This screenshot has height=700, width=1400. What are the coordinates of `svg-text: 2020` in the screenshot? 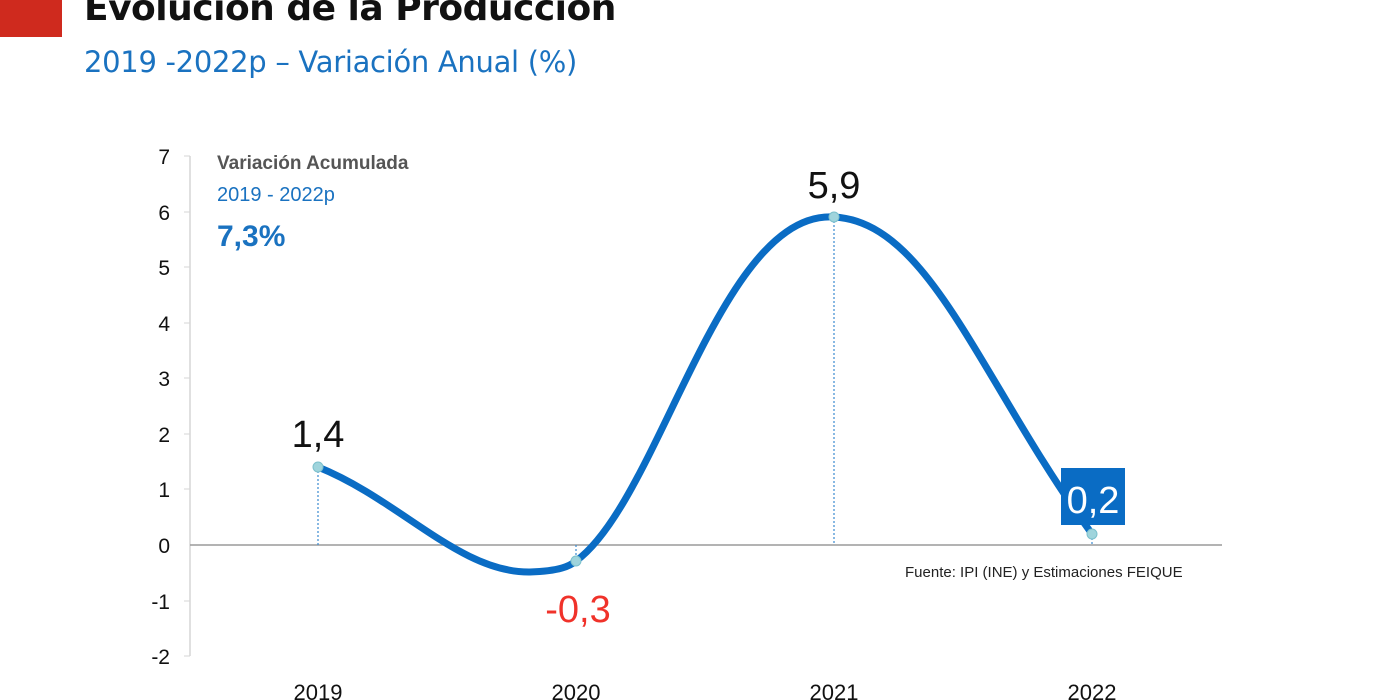 It's located at (576, 690).